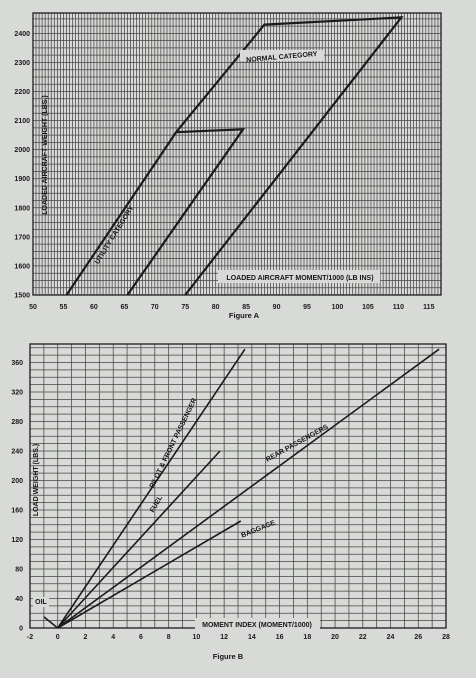 The image size is (476, 678). I want to click on x-tick-label: 4, so click(113, 637).